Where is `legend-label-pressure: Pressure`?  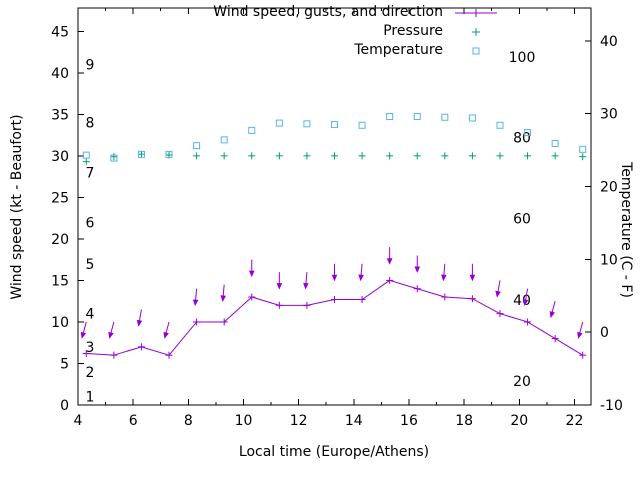
legend-label-pressure: Pressure is located at coordinates (413, 31).